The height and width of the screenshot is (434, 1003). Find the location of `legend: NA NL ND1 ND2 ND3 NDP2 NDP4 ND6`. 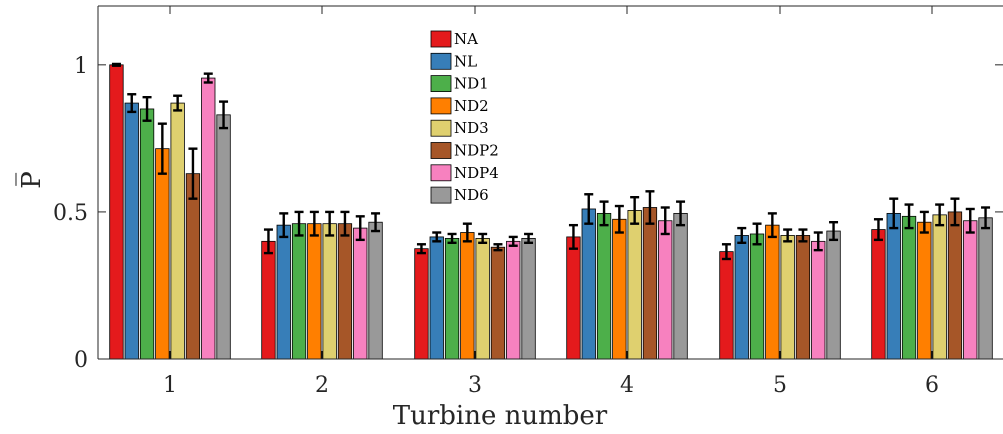

legend: NA NL ND1 ND2 ND3 NDP2 NDP4 ND6 is located at coordinates (464, 117).